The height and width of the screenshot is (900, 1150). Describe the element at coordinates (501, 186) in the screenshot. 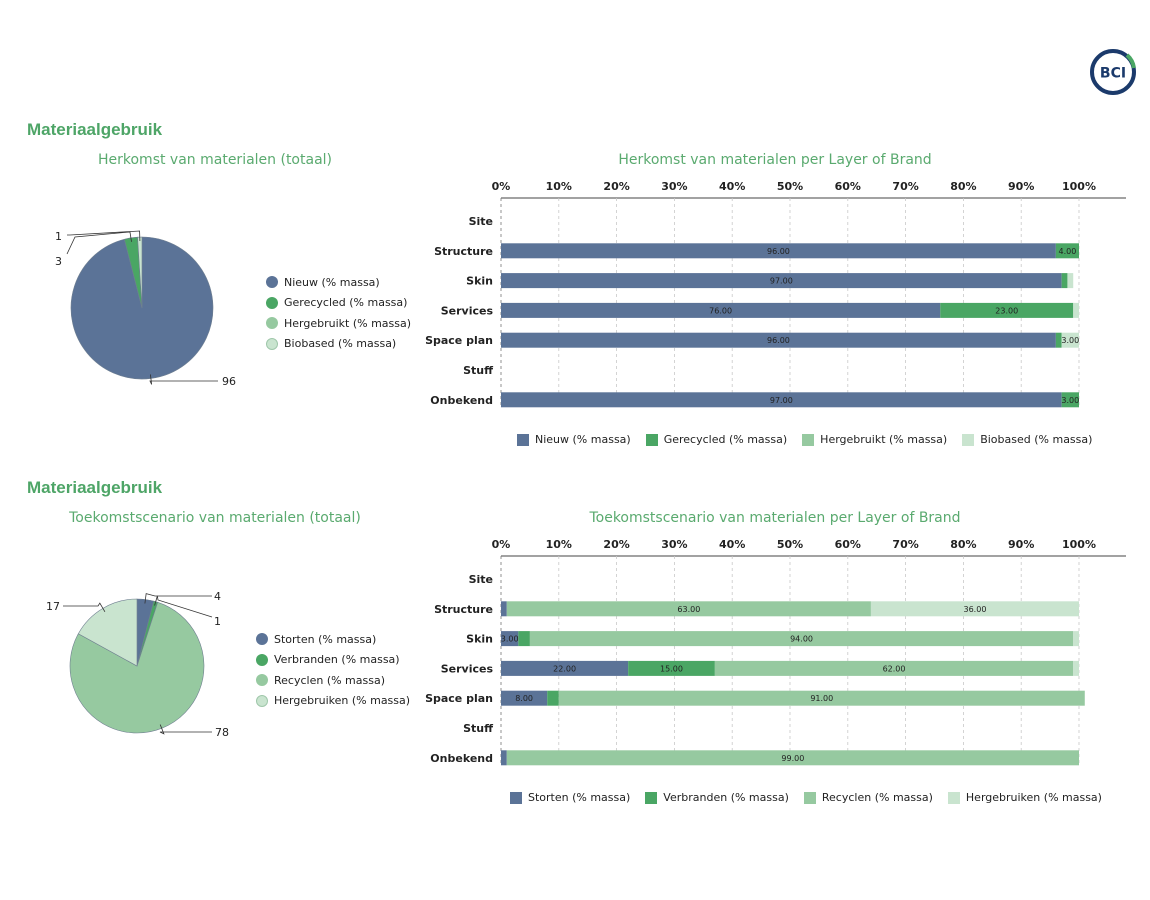

I see `x-tick-label: 0%` at that location.